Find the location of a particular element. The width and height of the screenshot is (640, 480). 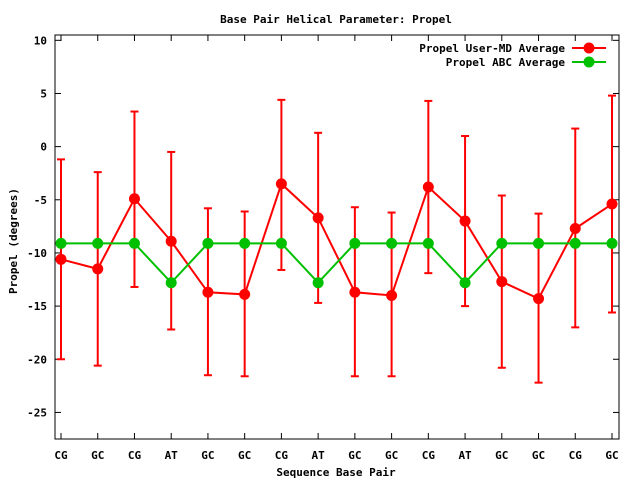

y-tick-label: 10 is located at coordinates (40, 40).